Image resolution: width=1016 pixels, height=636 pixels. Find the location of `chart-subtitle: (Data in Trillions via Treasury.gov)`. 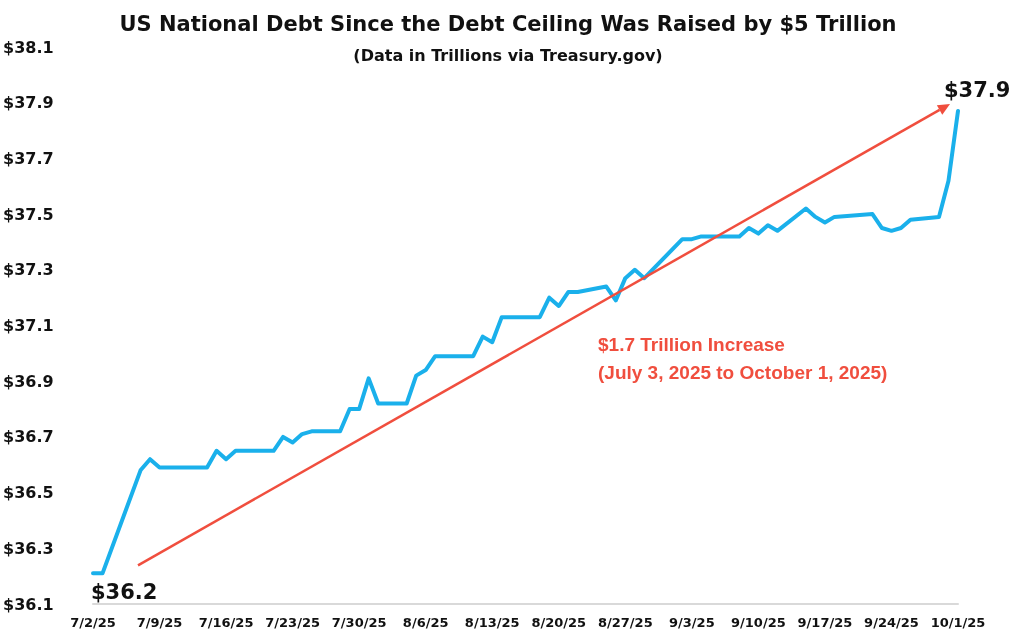

chart-subtitle: (Data in Trillions via Treasury.gov) is located at coordinates (508, 55).